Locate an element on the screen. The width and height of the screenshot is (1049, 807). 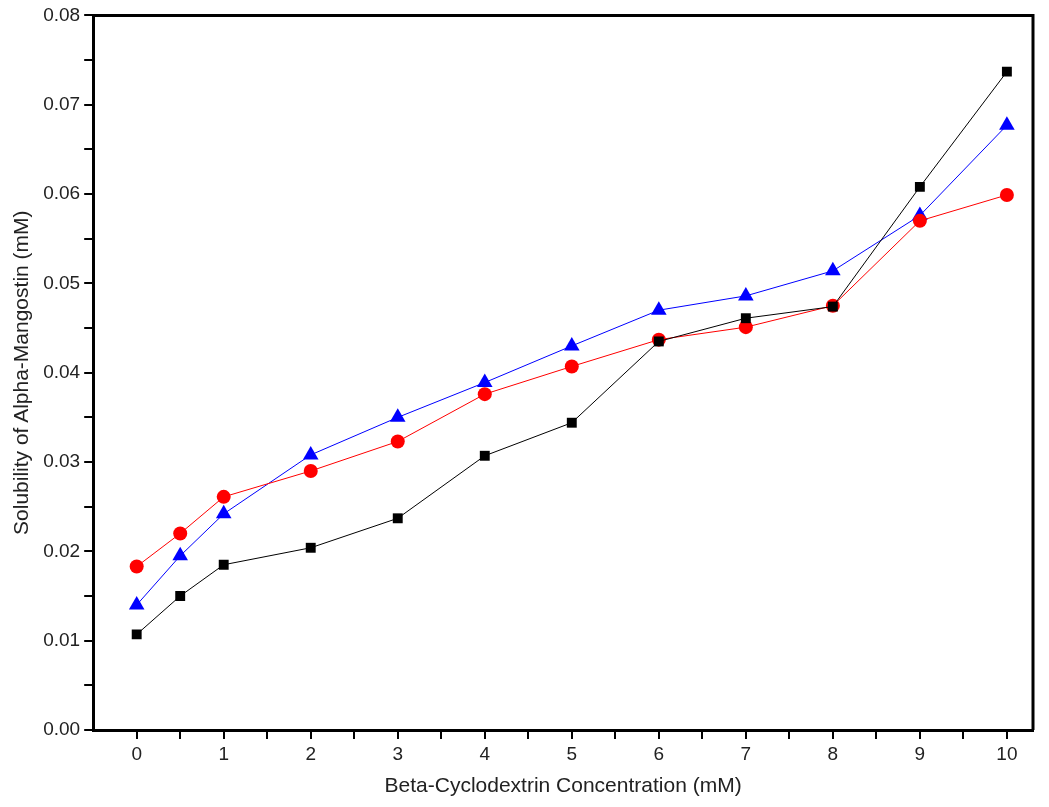
x-tick-label: 2 is located at coordinates (311, 753).